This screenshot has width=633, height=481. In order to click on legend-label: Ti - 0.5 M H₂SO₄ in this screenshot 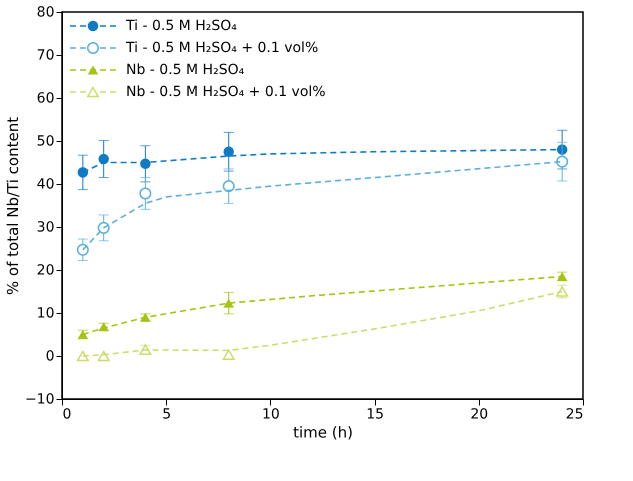, I will do `click(181, 26)`.